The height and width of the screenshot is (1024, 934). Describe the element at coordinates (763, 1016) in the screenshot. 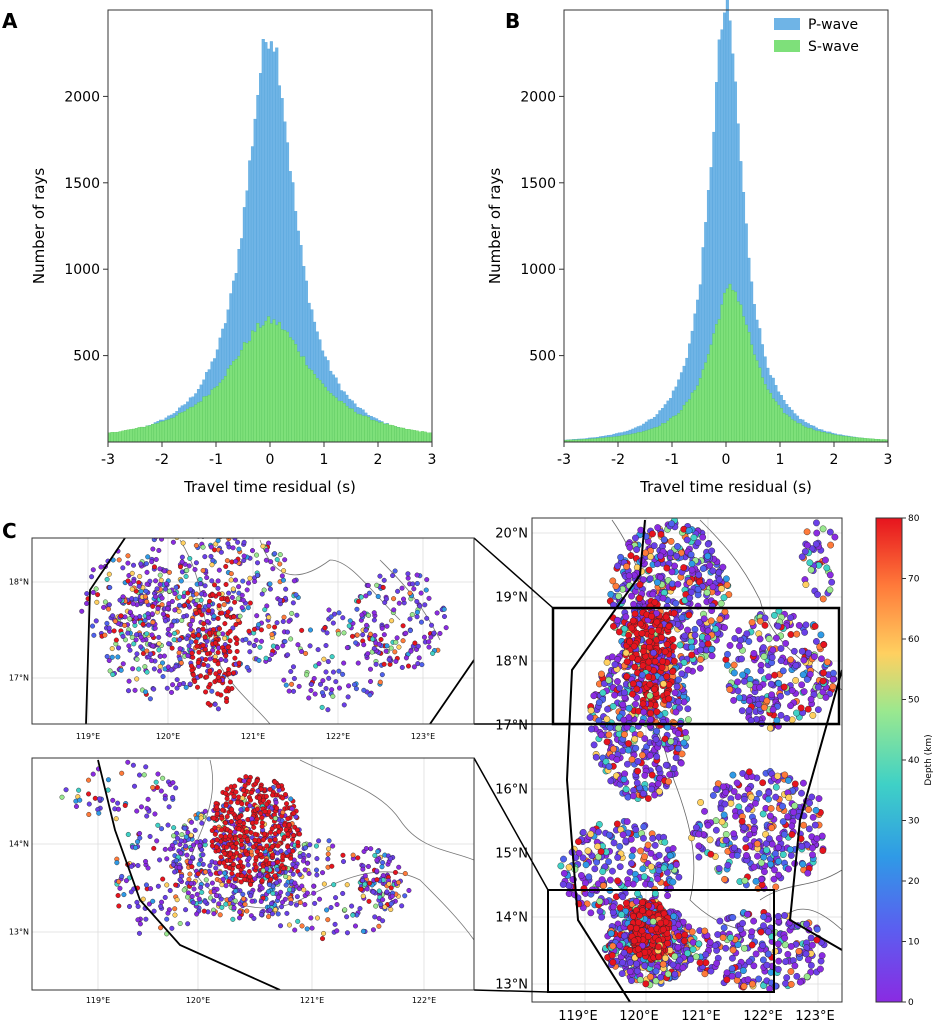

I see `lon-label: 122°E` at that location.